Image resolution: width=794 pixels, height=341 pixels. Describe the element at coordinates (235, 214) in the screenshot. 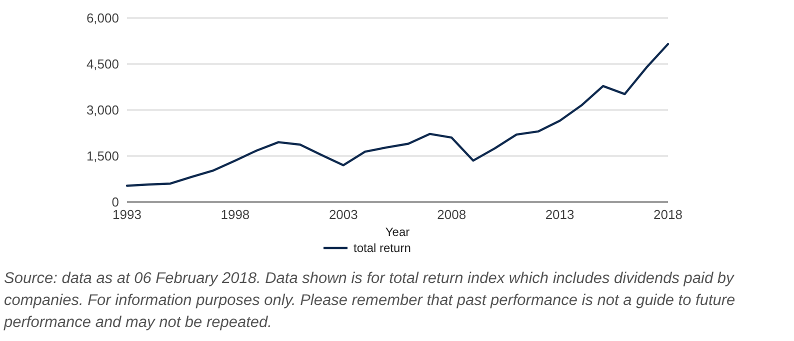

I see `x-tick-label: 1998` at that location.